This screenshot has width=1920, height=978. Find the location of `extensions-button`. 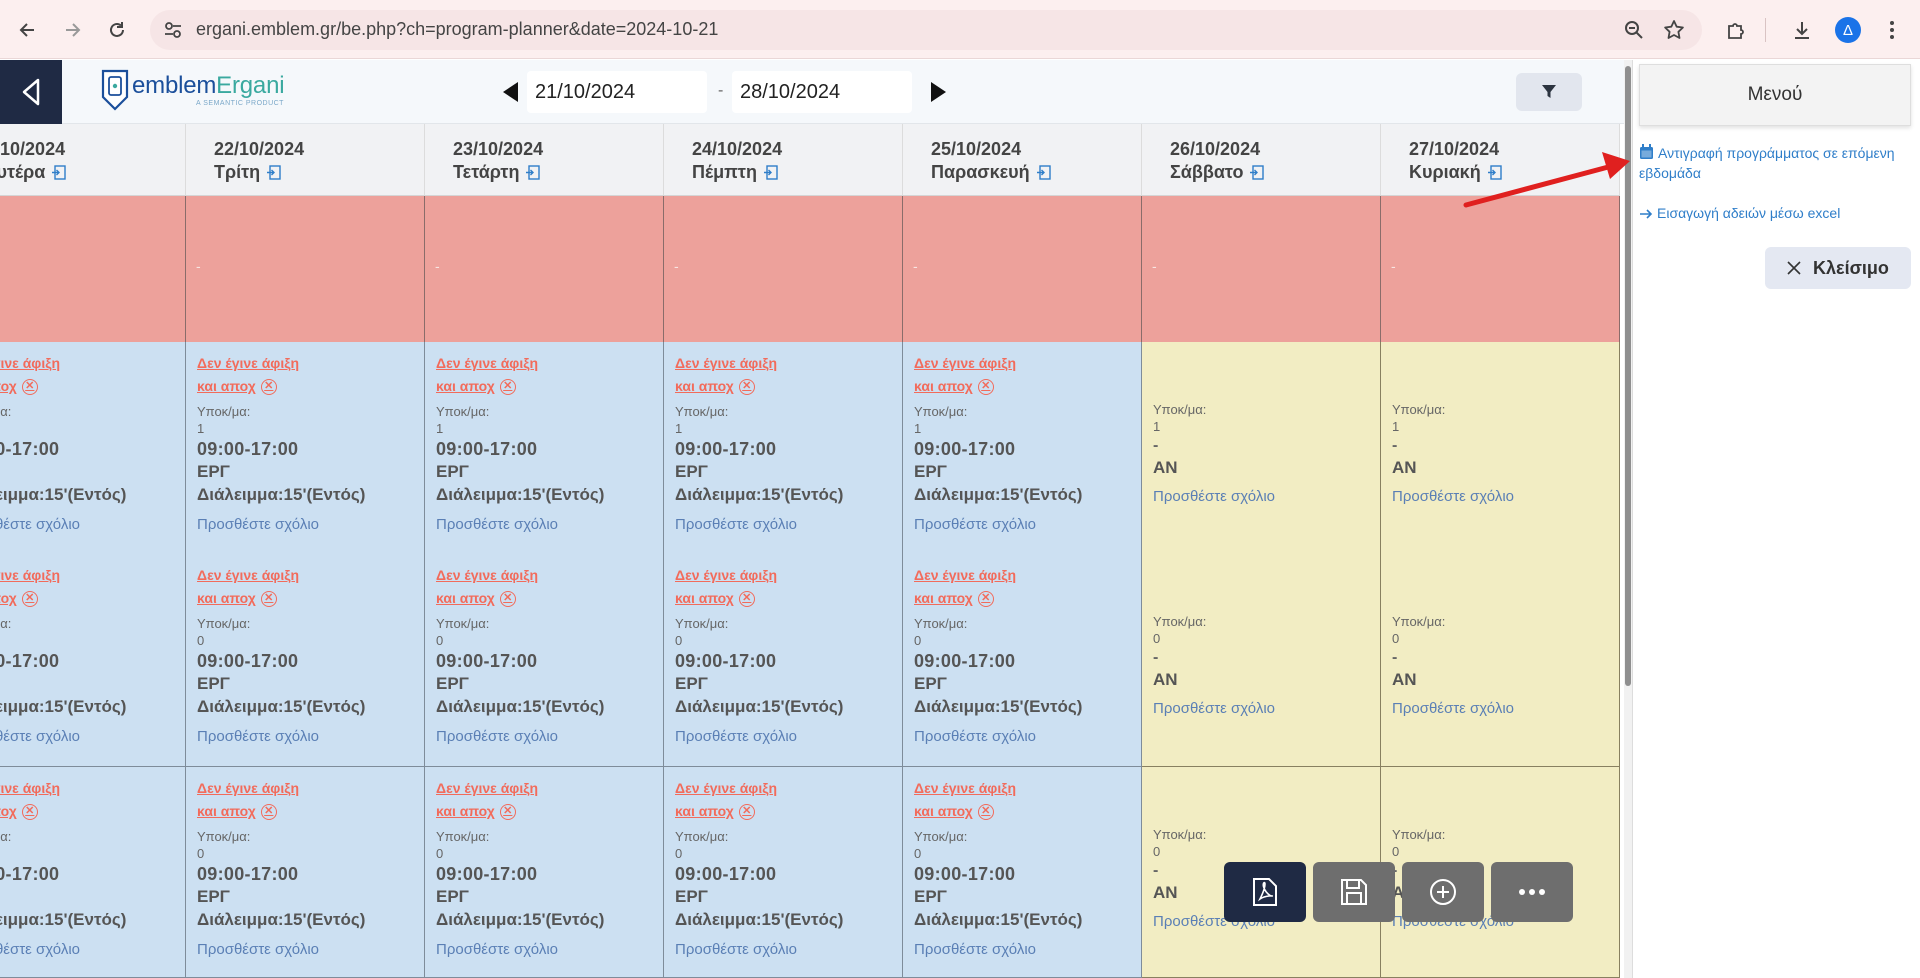

extensions-button is located at coordinates (1736, 30).